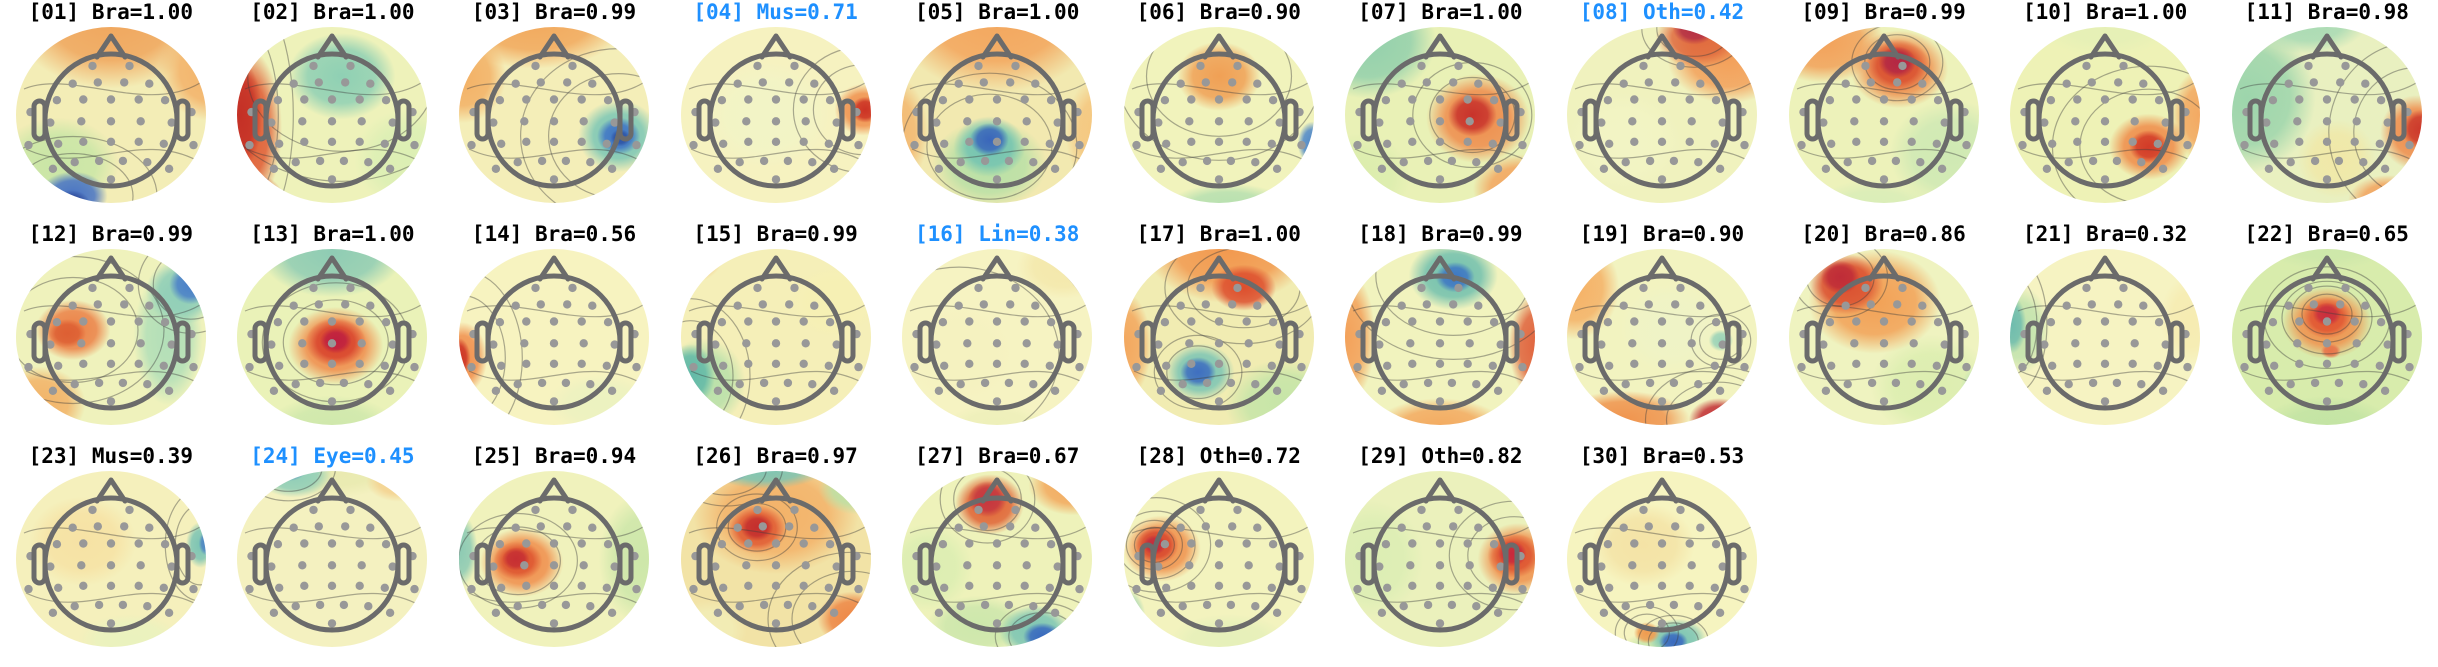  Describe the element at coordinates (1884, 333) in the screenshot. I see `ica-component-cell: [20] Bra=0.86` at that location.